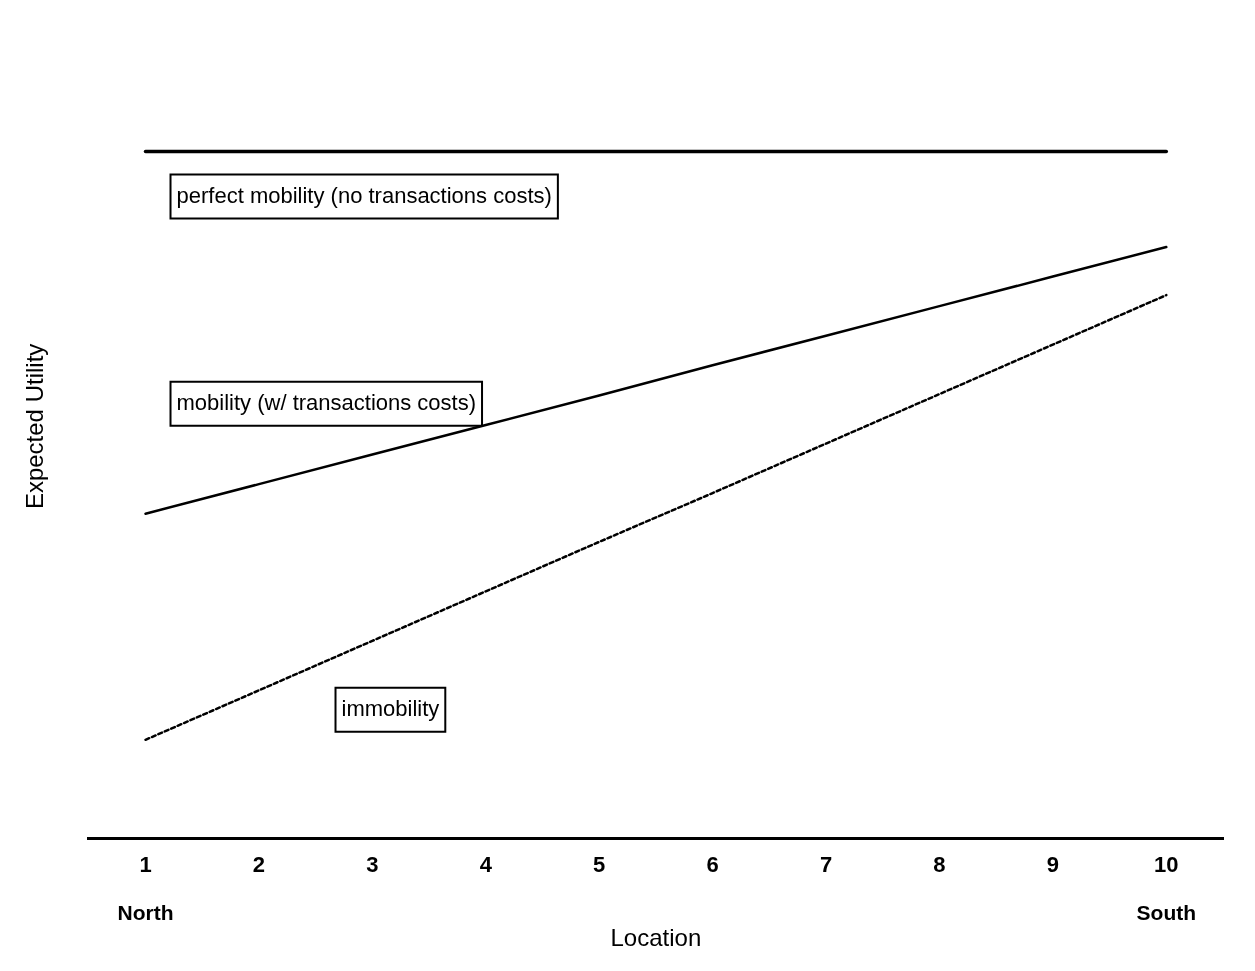  I want to click on x-tick-label: 3, so click(372, 865).